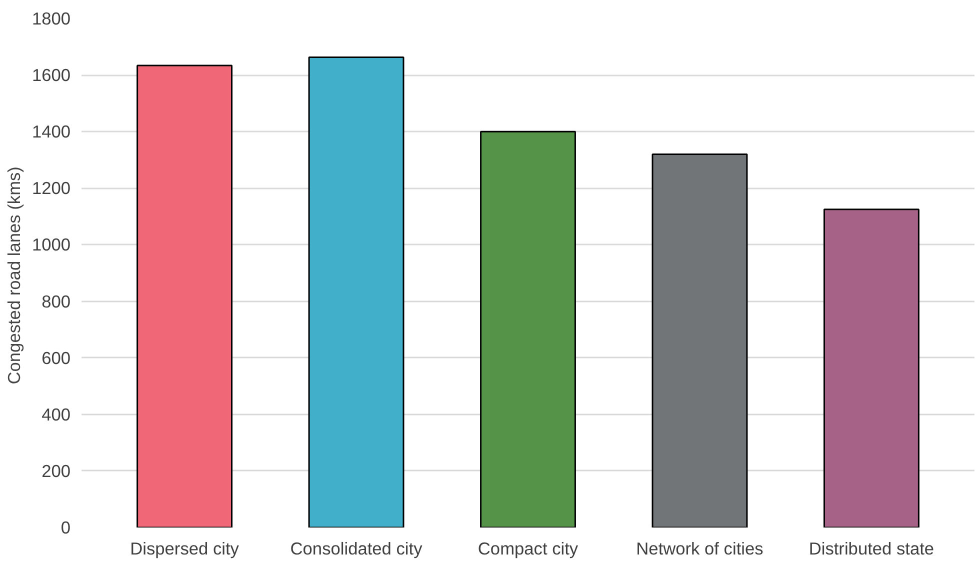  I want to click on y-tick-label: 800, so click(56, 301).